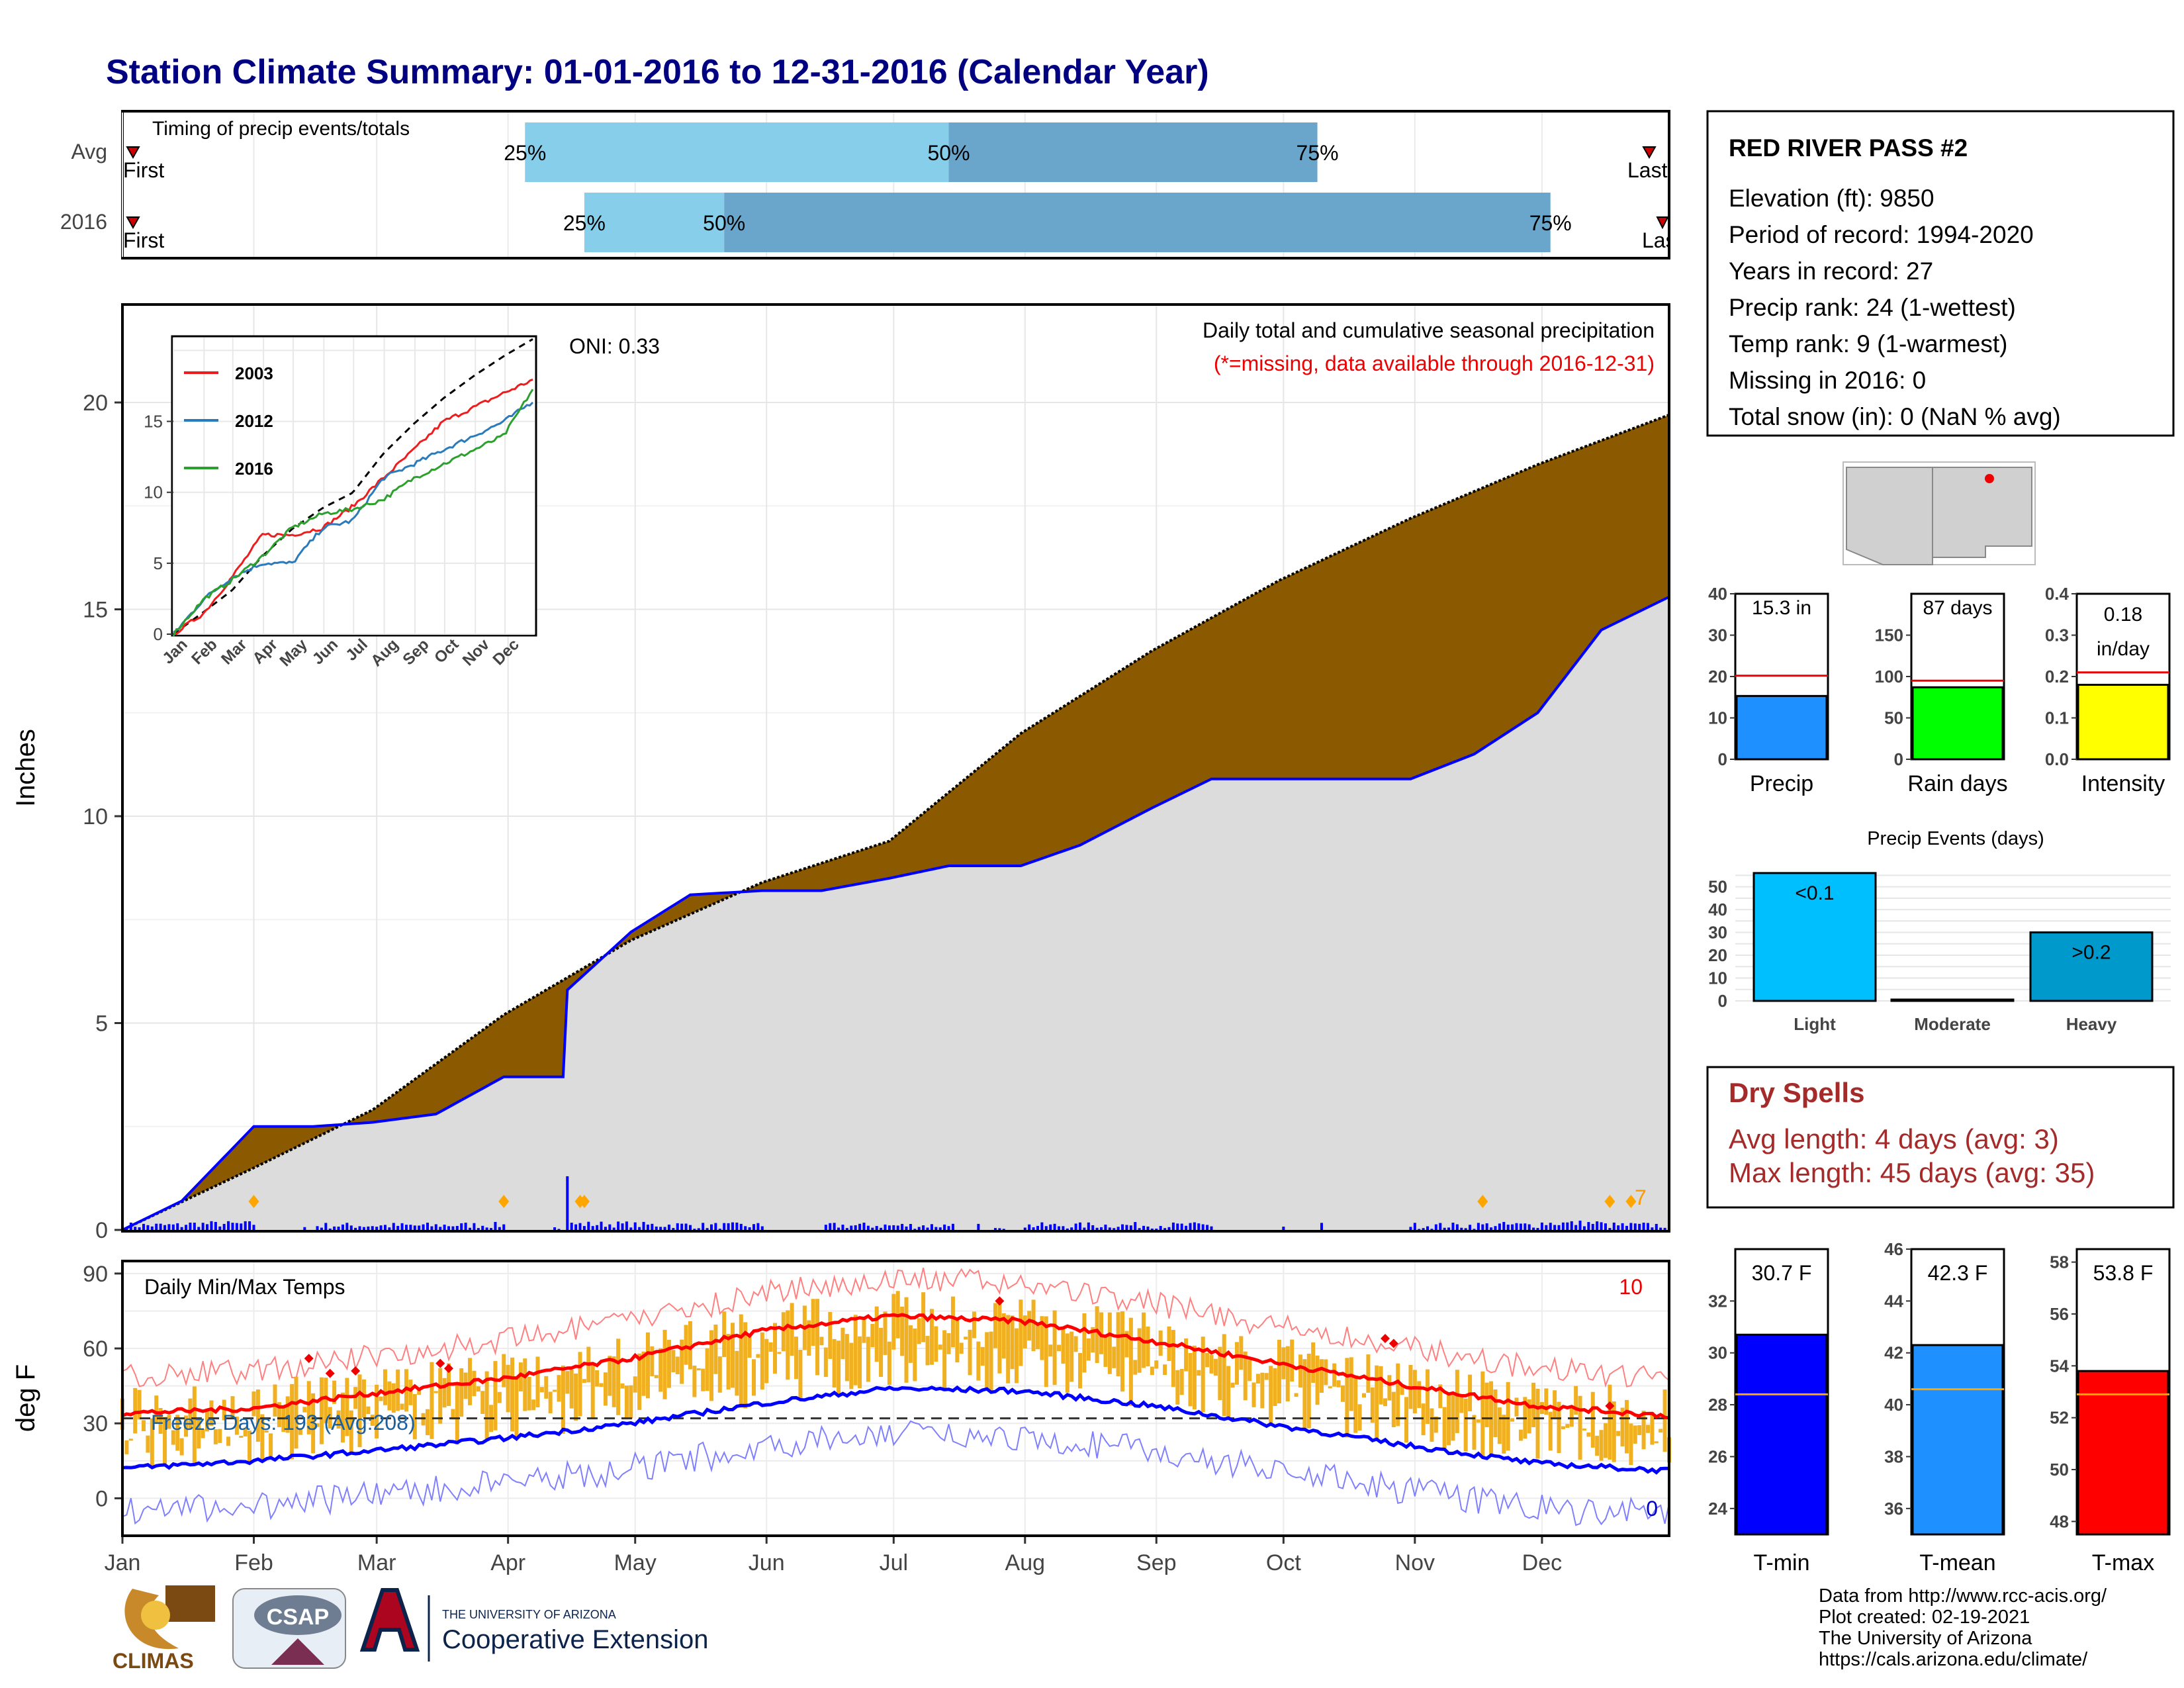  Describe the element at coordinates (1781, 608) in the screenshot. I see `summary-value-label: 15.3 in` at that location.